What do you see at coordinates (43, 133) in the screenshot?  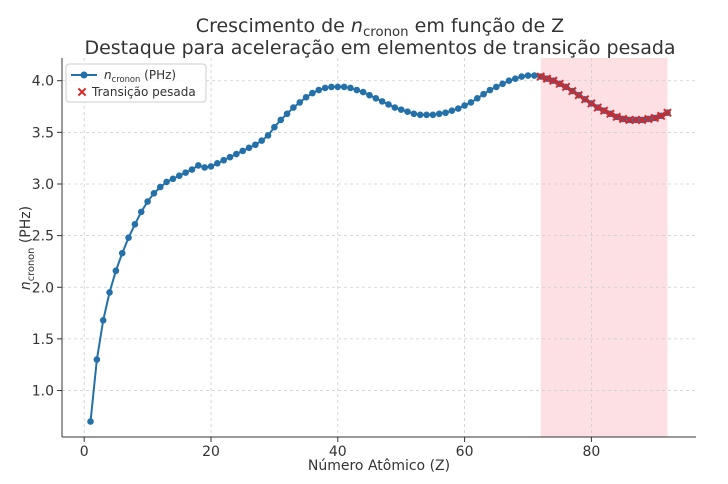 I see `y-tick-label: 3.5` at bounding box center [43, 133].